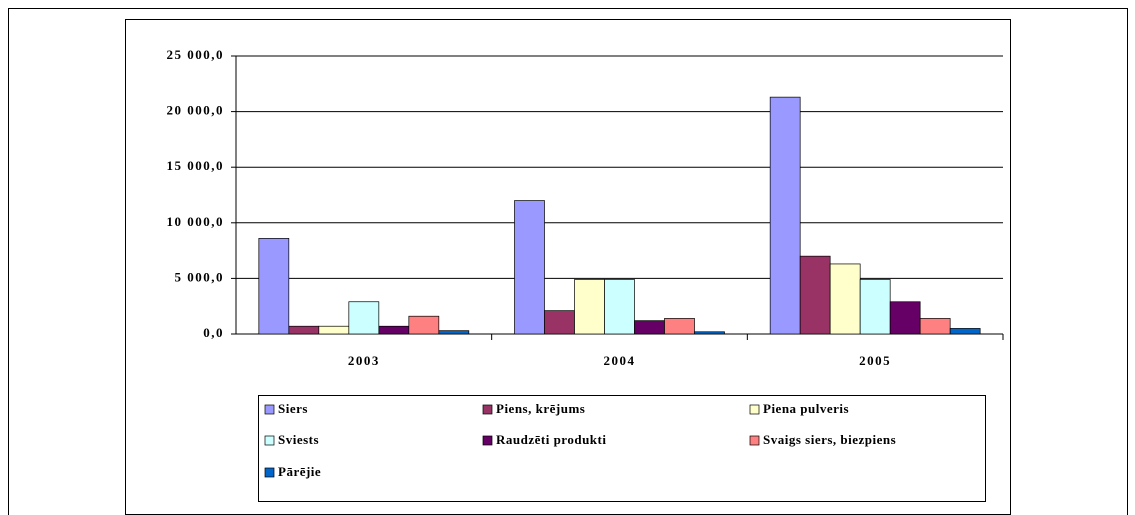 The height and width of the screenshot is (515, 1135). What do you see at coordinates (299, 471) in the screenshot?
I see `legend-label: Pārējie` at bounding box center [299, 471].